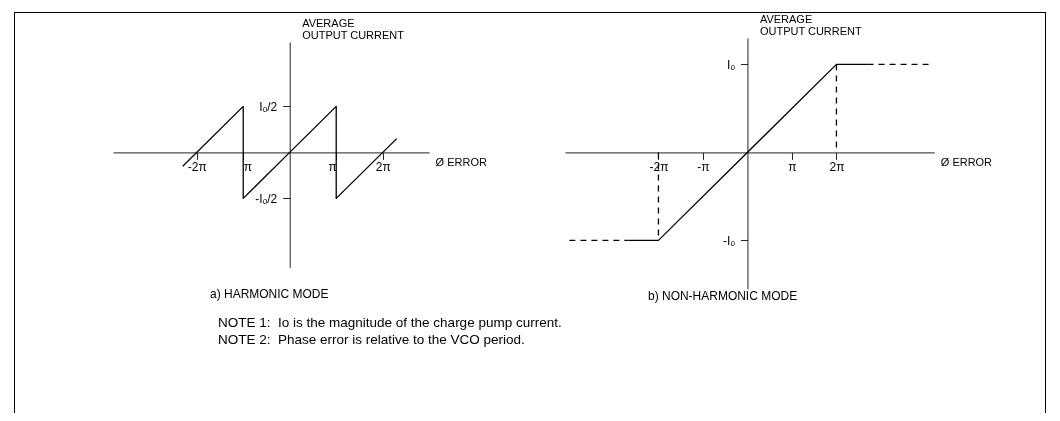  What do you see at coordinates (269, 294) in the screenshot?
I see `text: a) HARMONIC MODE` at bounding box center [269, 294].